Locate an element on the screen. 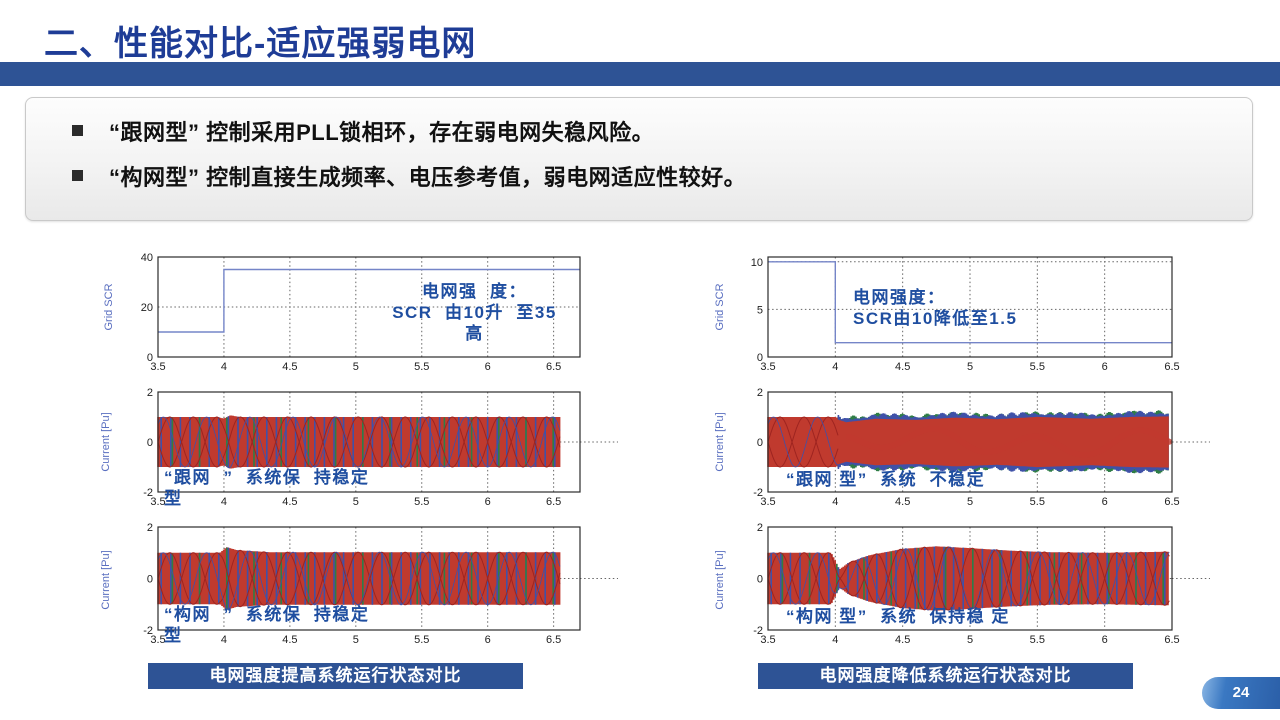 Image resolution: width=1280 pixels, height=720 pixels. caption-bar-right: 电网强度降低系统运行状态对比 is located at coordinates (945, 676).